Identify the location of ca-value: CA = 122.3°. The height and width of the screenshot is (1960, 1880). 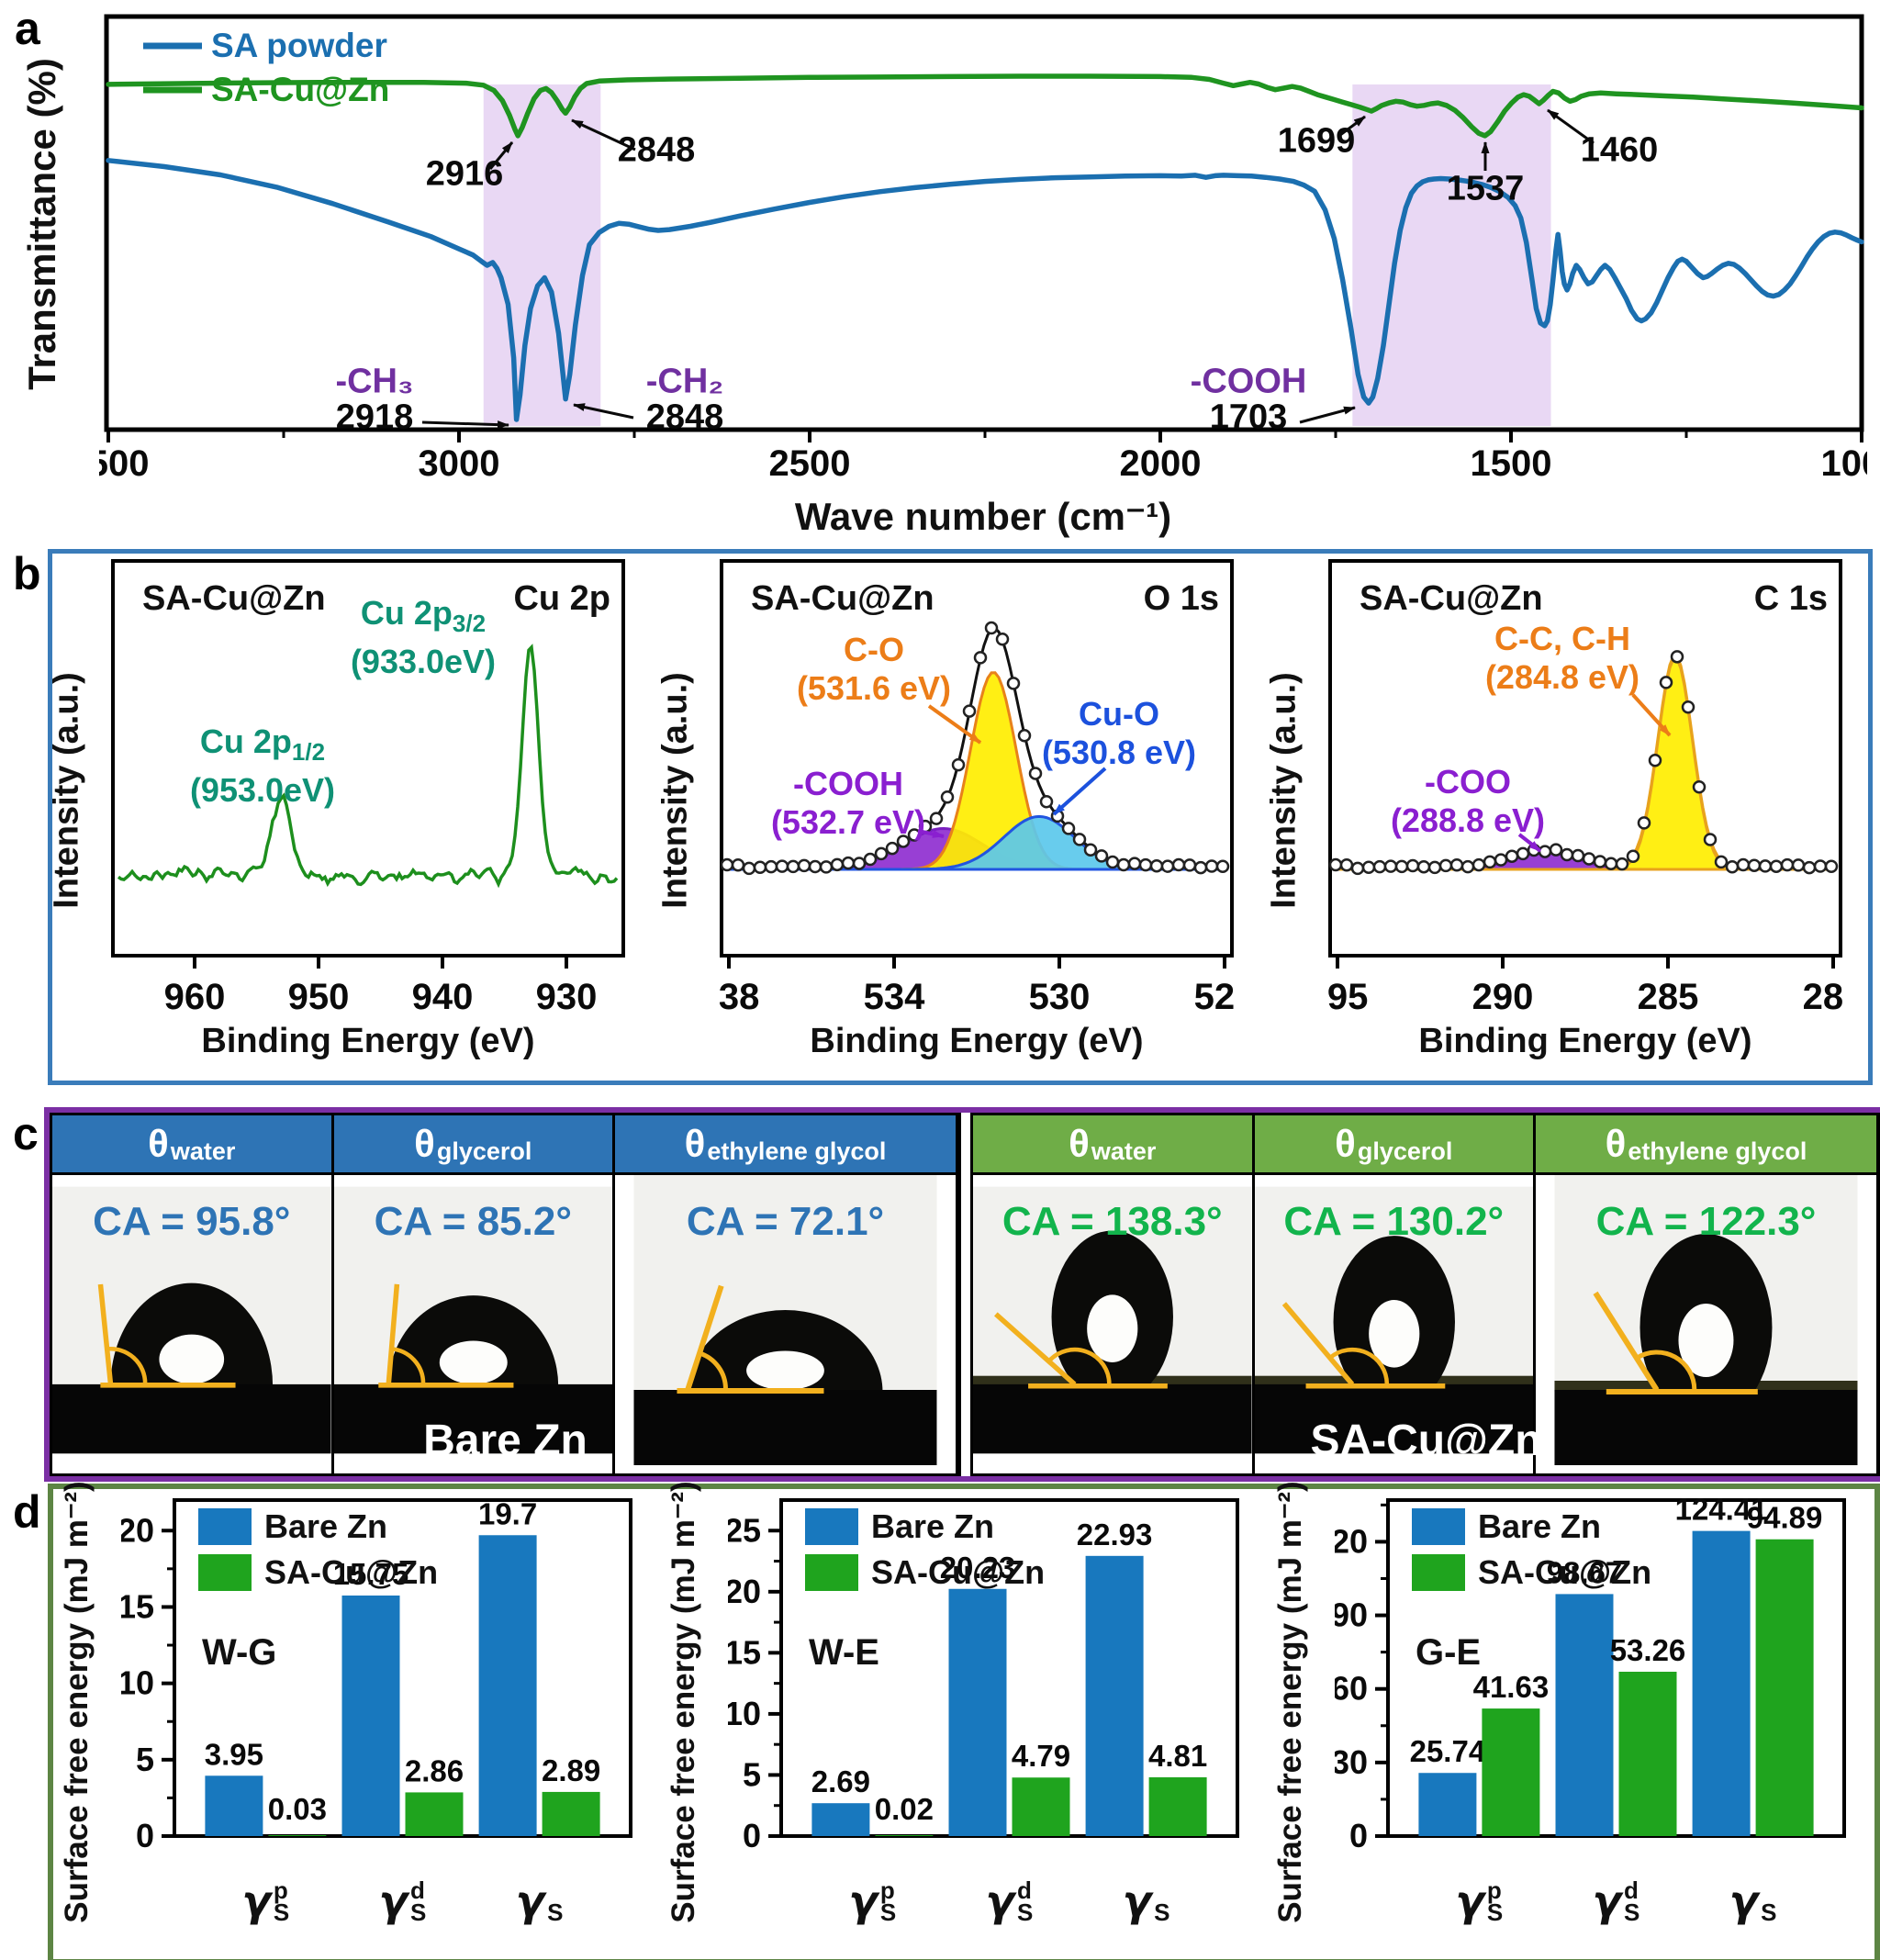
(1706, 1221).